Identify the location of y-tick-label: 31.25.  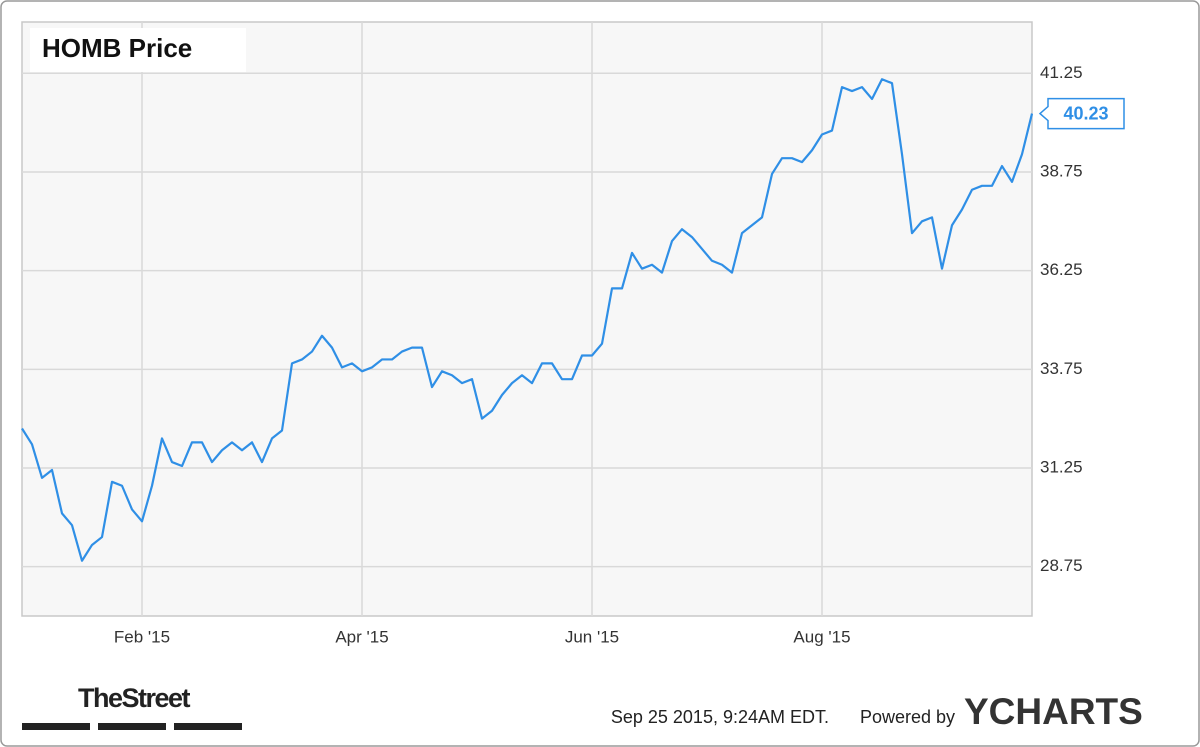
(1061, 466).